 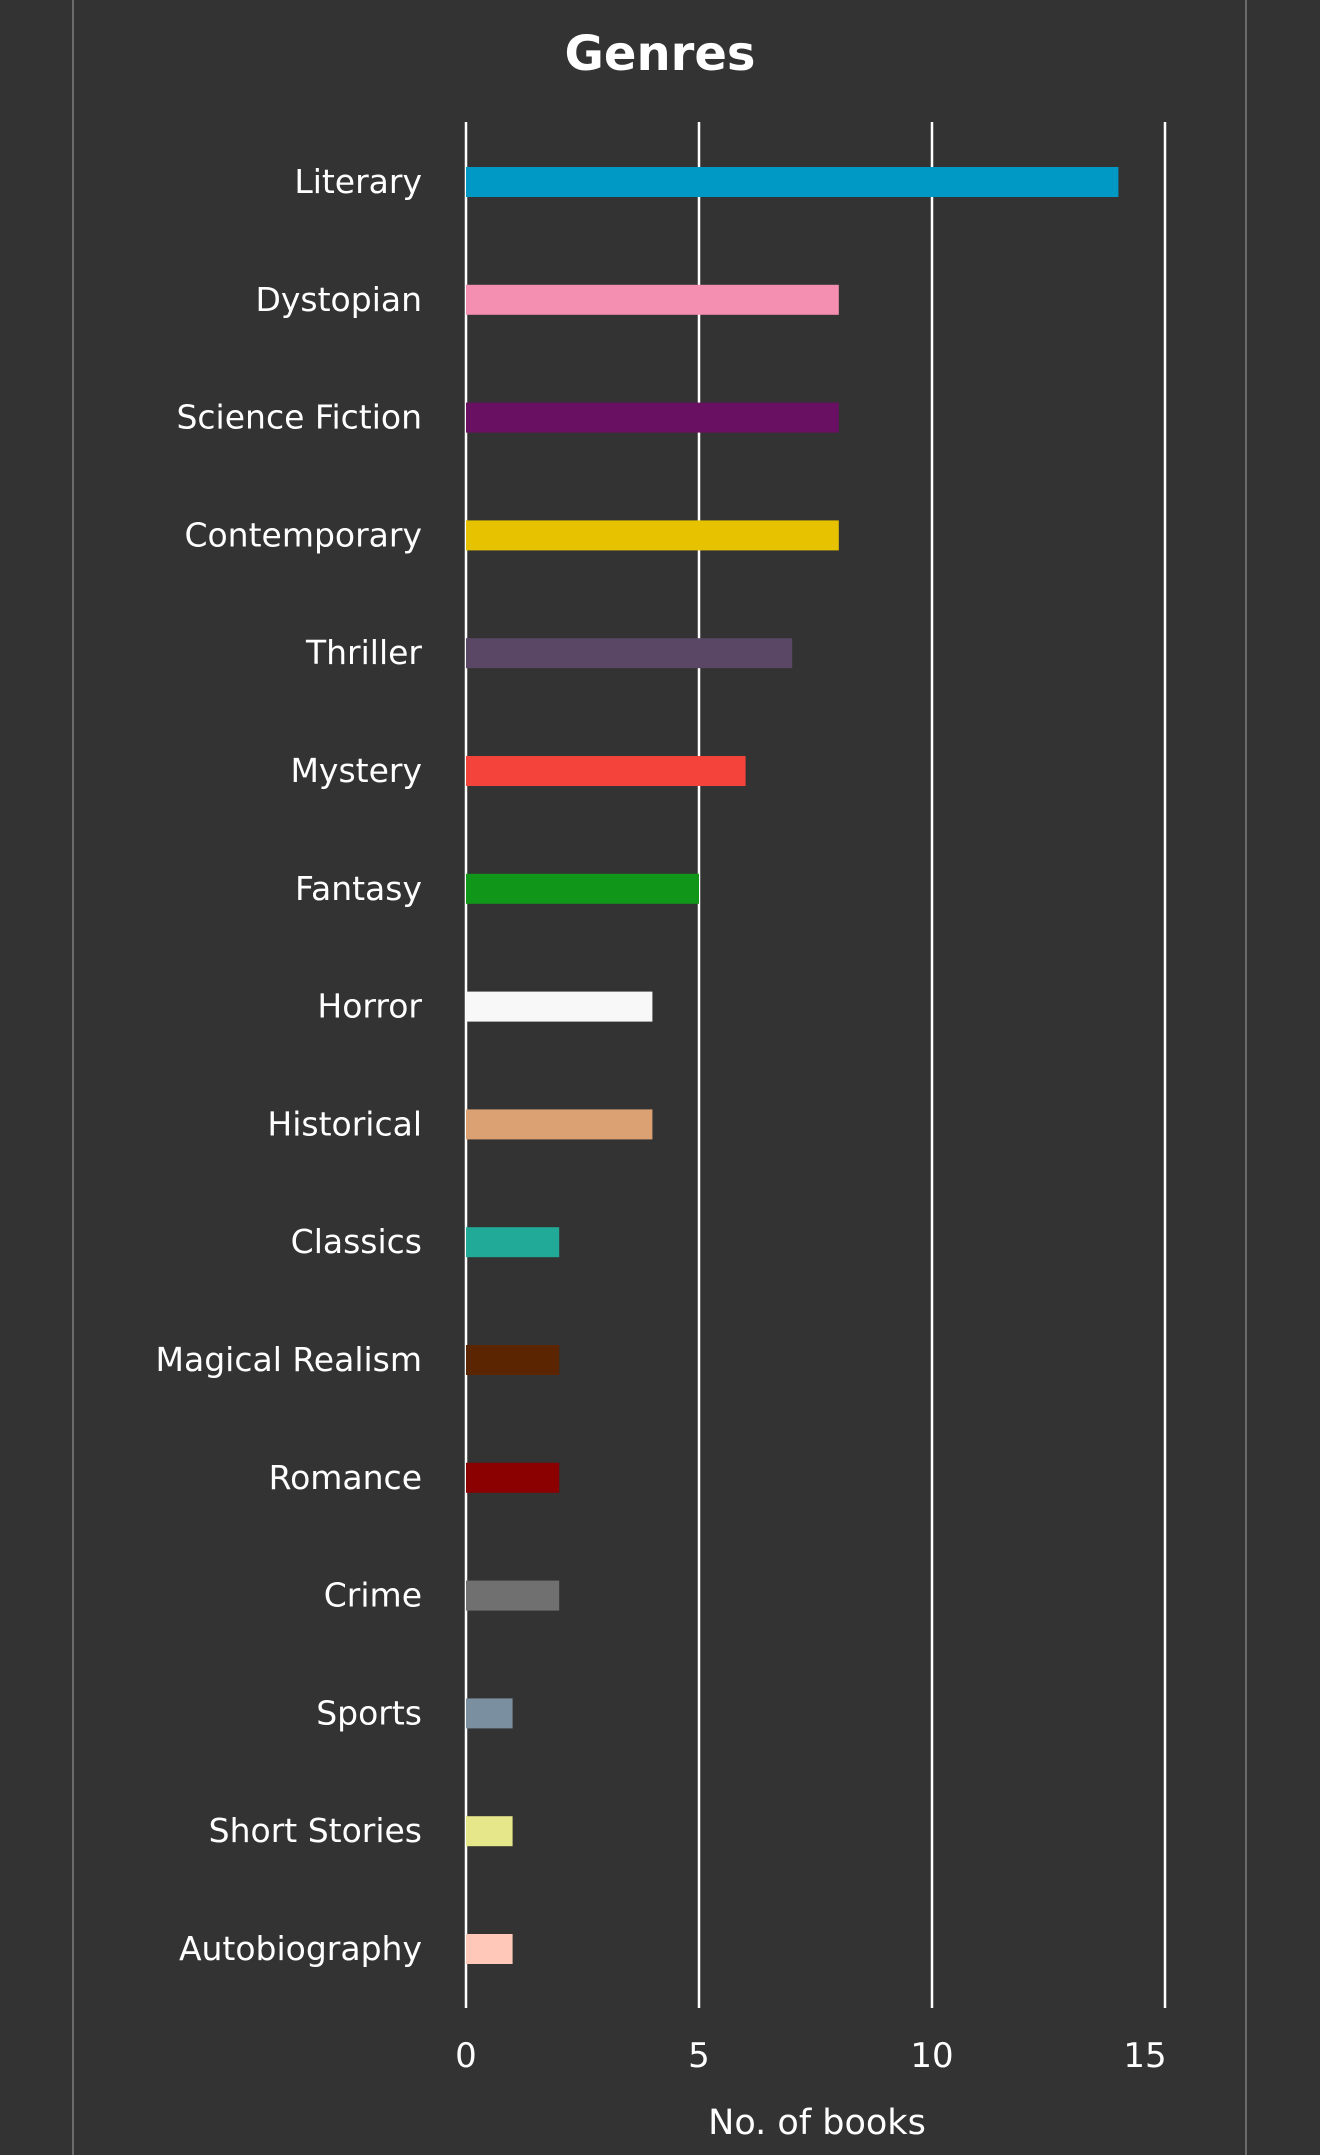 I want to click on category-label: Classics, so click(x=356, y=1241).